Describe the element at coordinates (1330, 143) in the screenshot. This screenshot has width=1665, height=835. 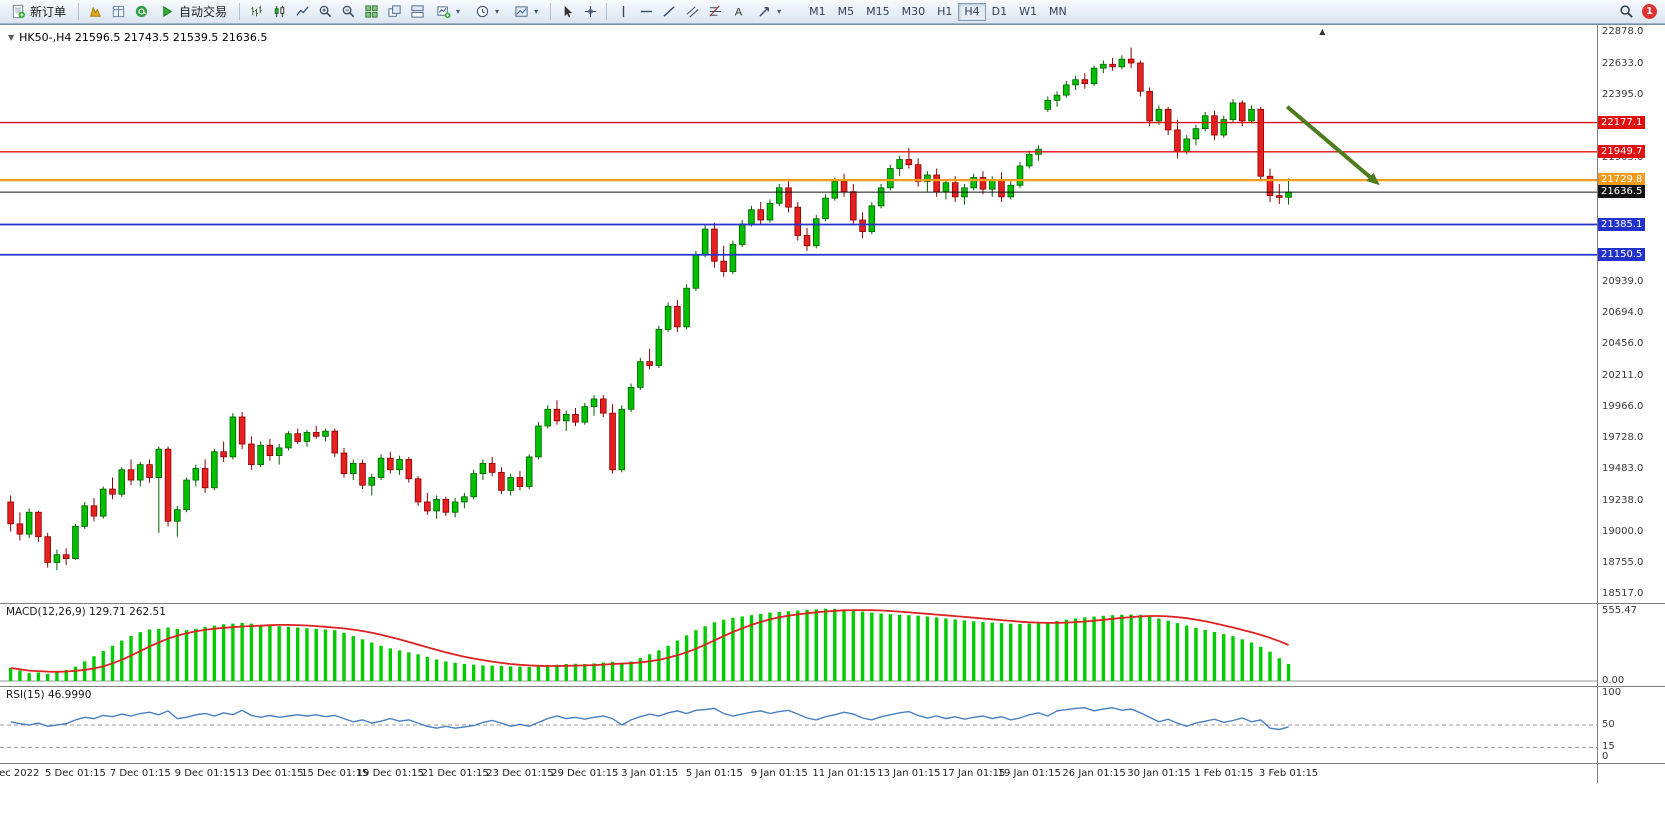
I see `trend-arrow` at that location.